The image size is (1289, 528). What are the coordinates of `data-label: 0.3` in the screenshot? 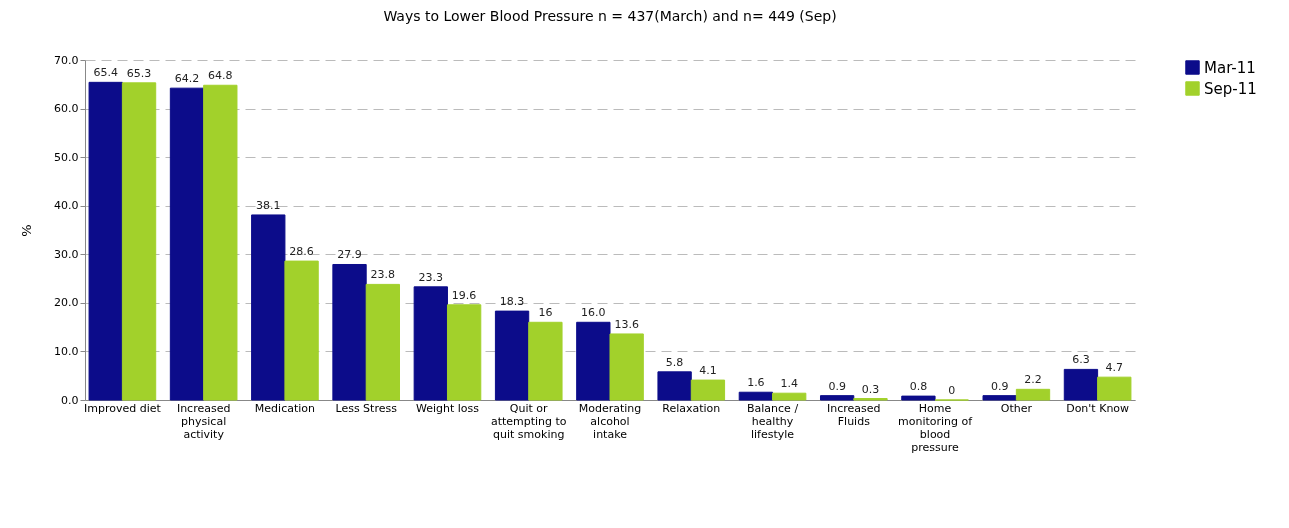 It's located at (870, 389).